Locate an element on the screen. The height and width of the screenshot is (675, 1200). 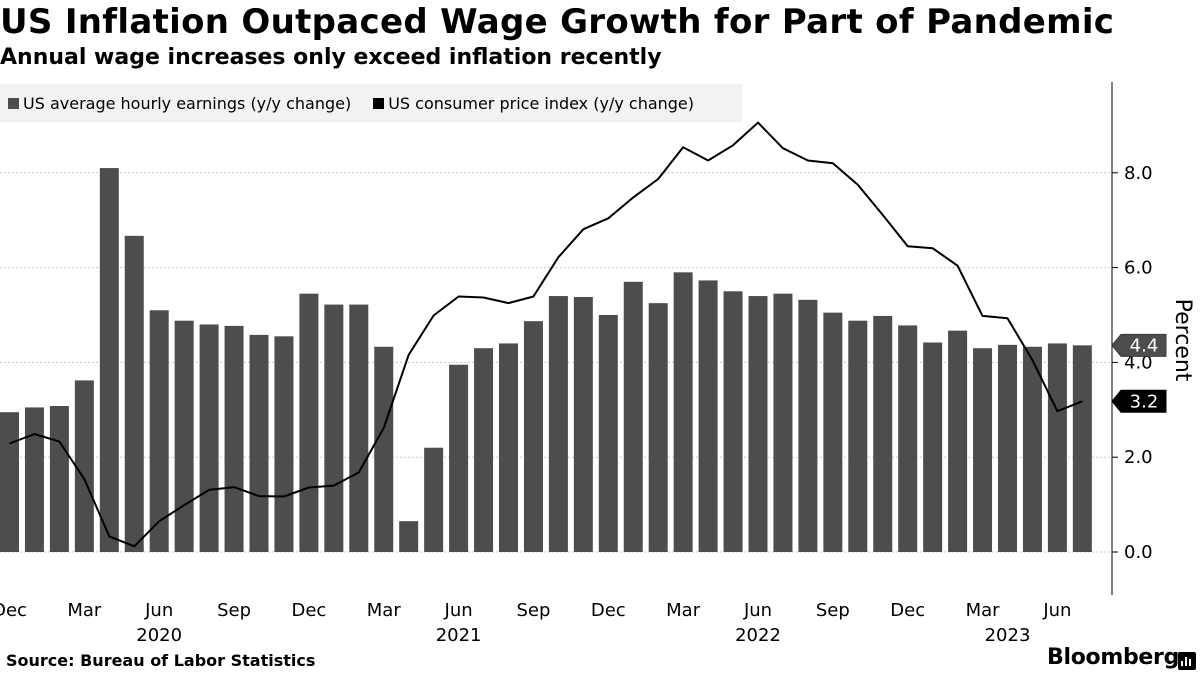
legend-swatch-cpi is located at coordinates (379, 103).